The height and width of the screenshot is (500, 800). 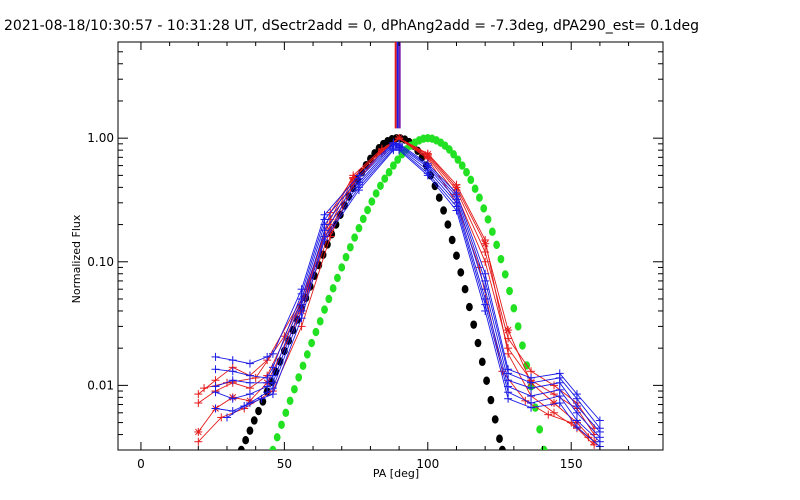 I want to click on peak-marker-layer, so click(x=397, y=85).